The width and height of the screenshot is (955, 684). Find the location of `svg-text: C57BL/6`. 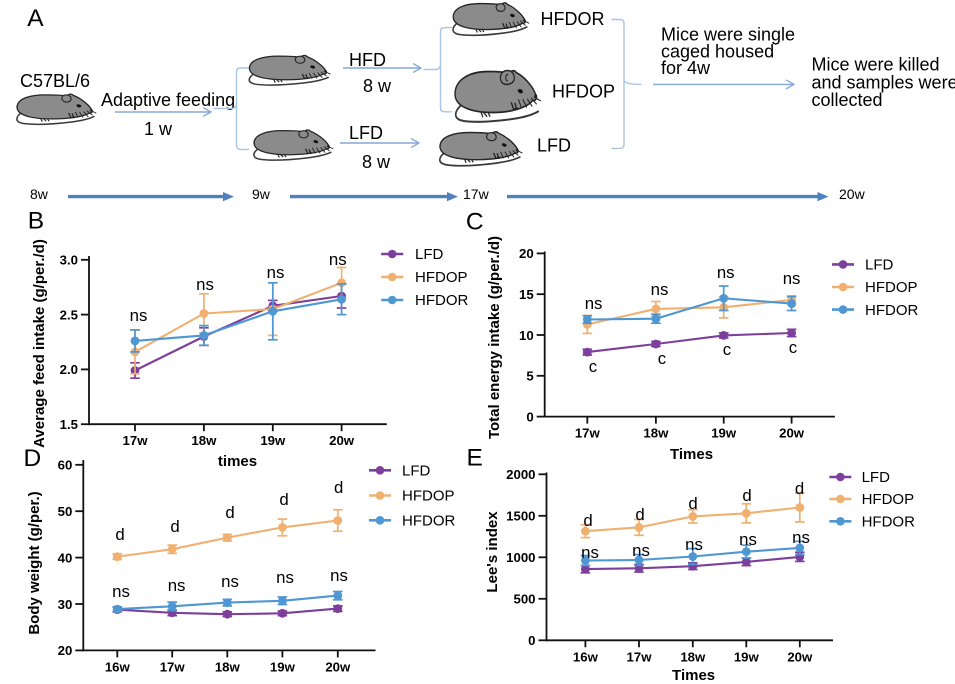

svg-text: C57BL/6 is located at coordinates (55, 81).